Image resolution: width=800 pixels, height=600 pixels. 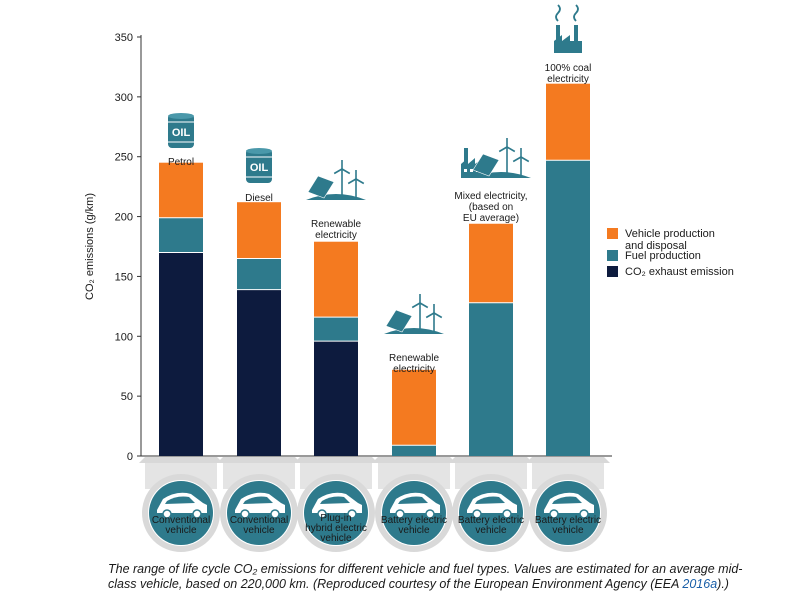 What do you see at coordinates (663, 256) in the screenshot?
I see `legend-label: Fuel production` at bounding box center [663, 256].